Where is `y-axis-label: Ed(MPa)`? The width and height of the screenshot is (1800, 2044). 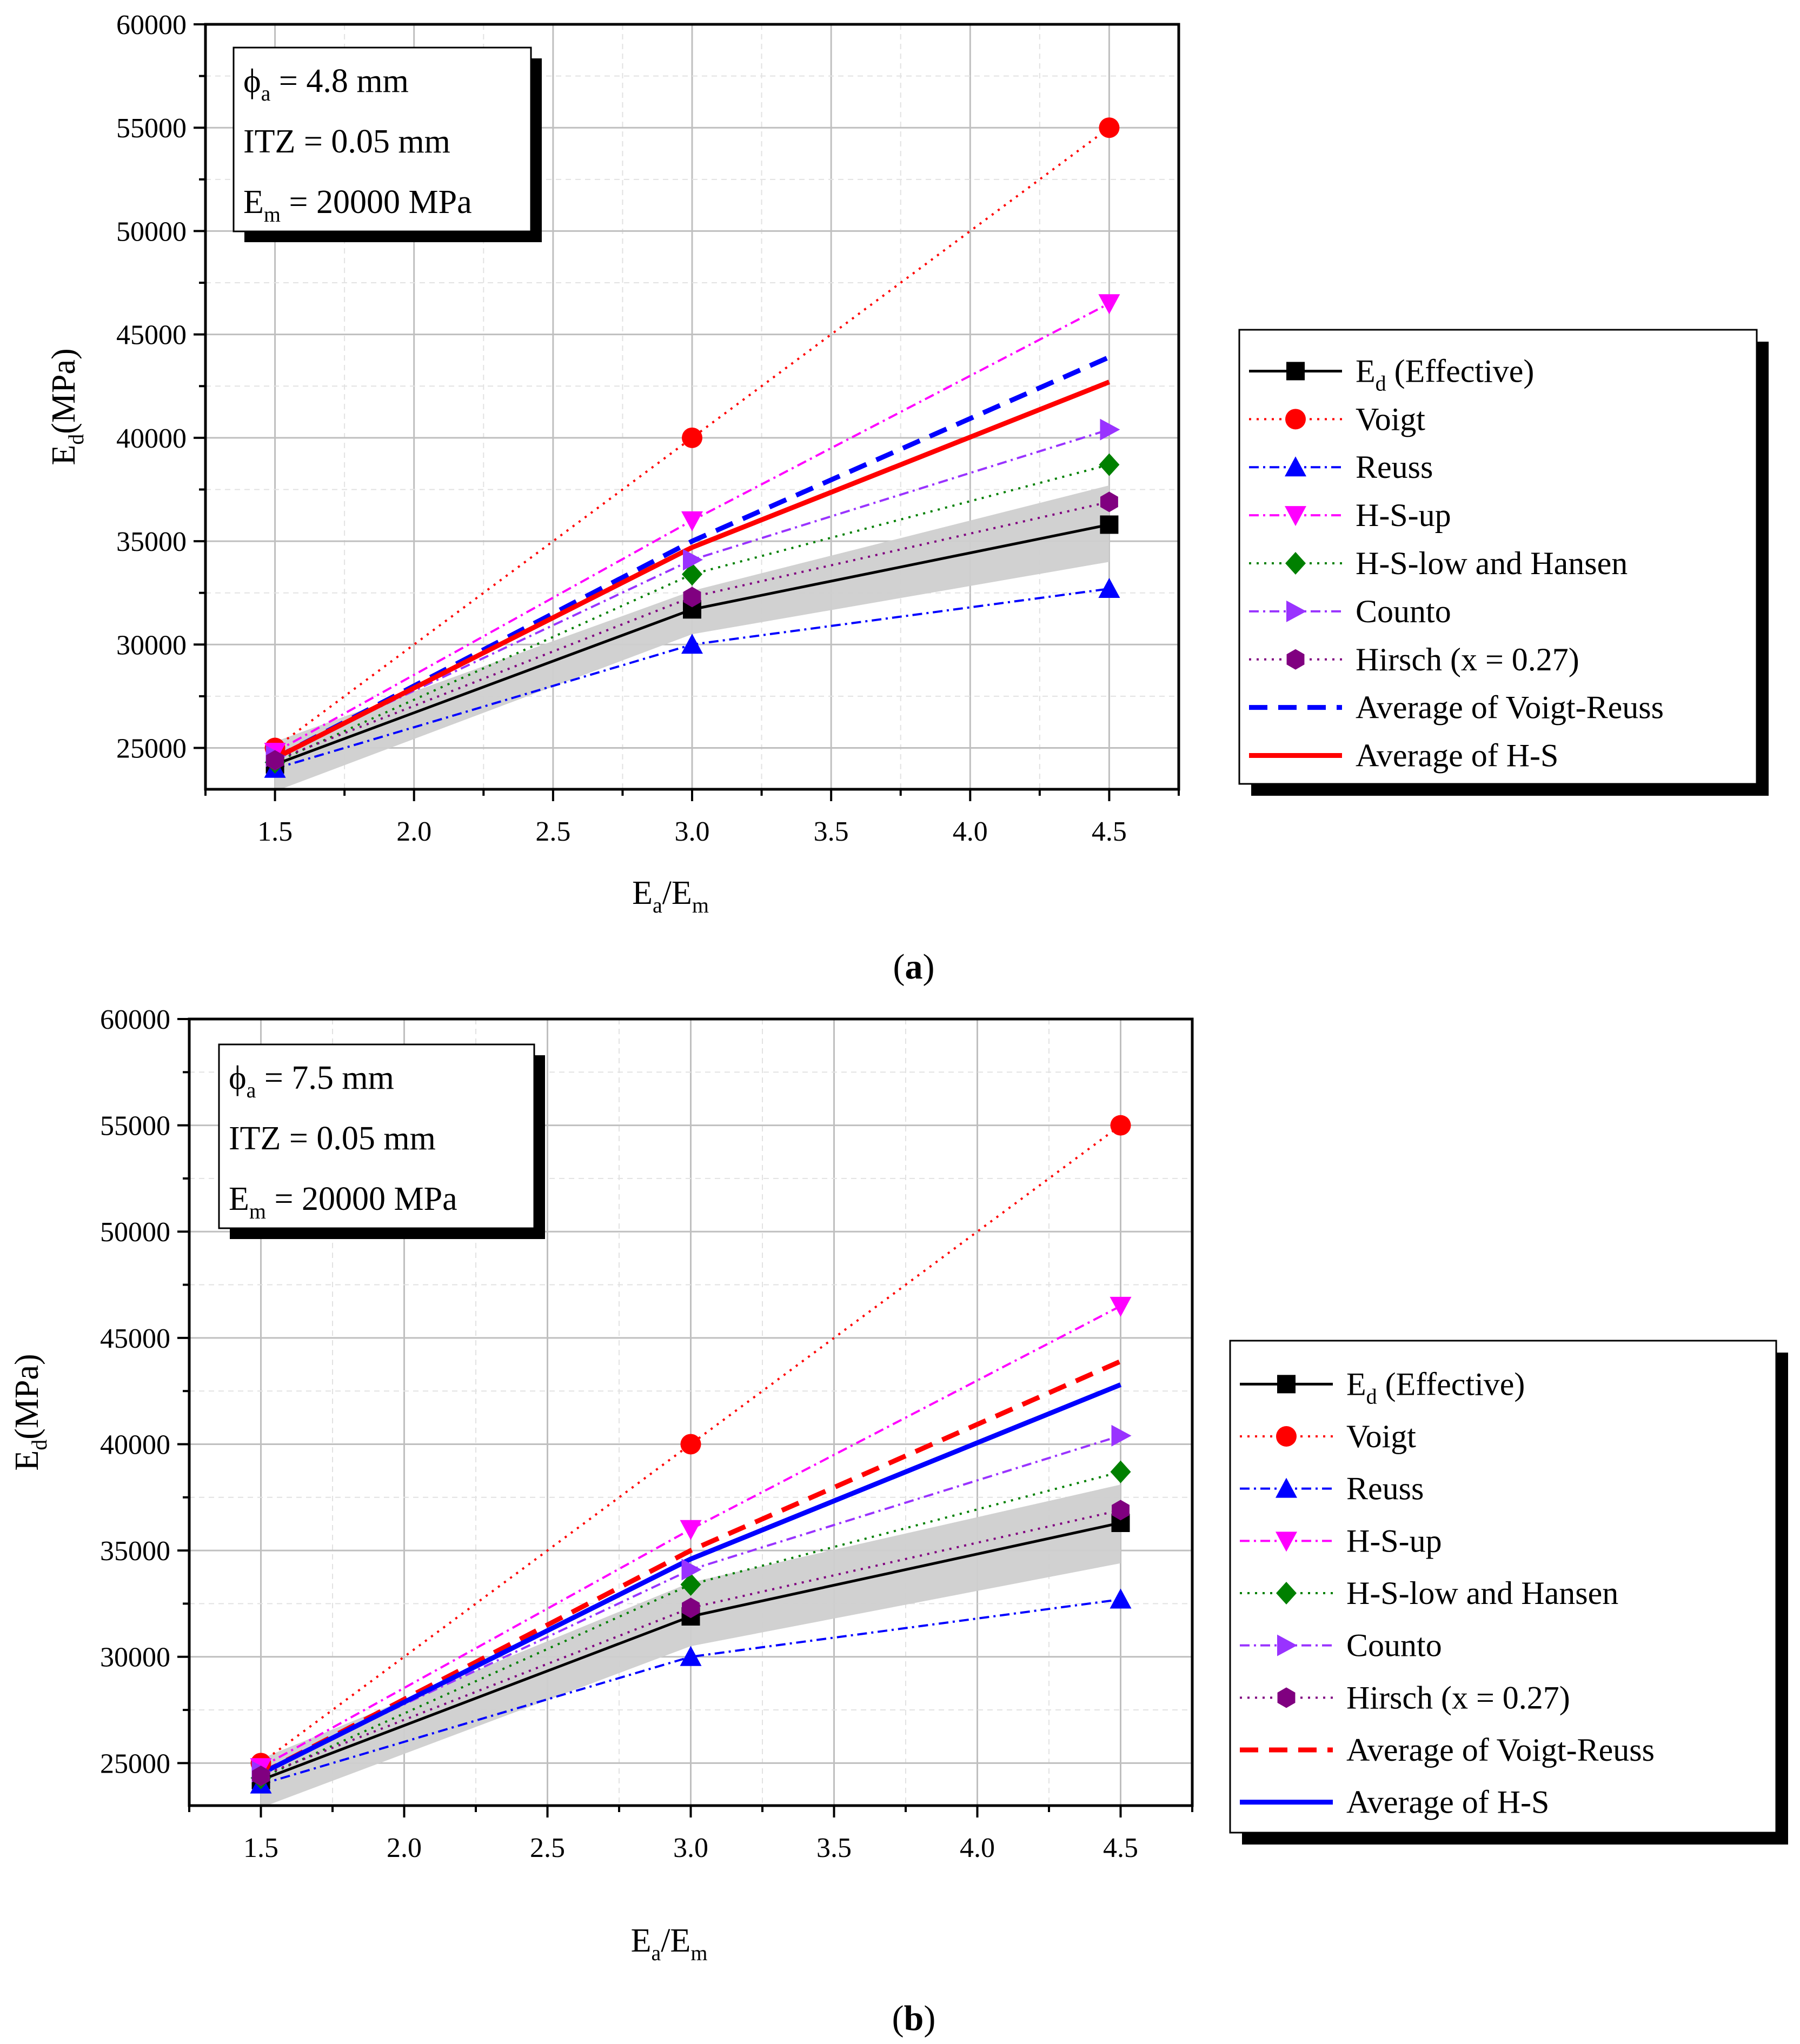
y-axis-label: Ed(MPa) is located at coordinates (30, 1412).